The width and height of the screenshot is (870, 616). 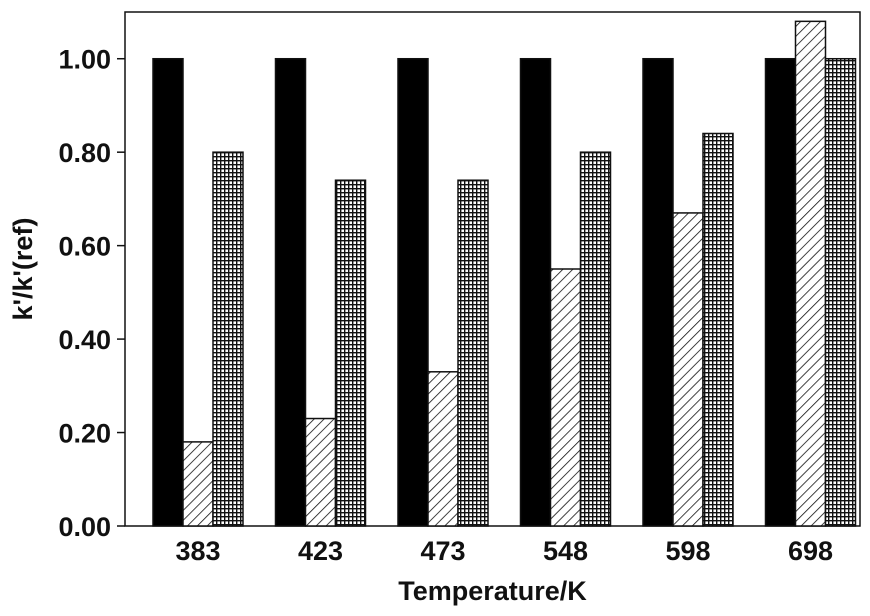 What do you see at coordinates (198, 484) in the screenshot?
I see `bar-383-hatch` at bounding box center [198, 484].